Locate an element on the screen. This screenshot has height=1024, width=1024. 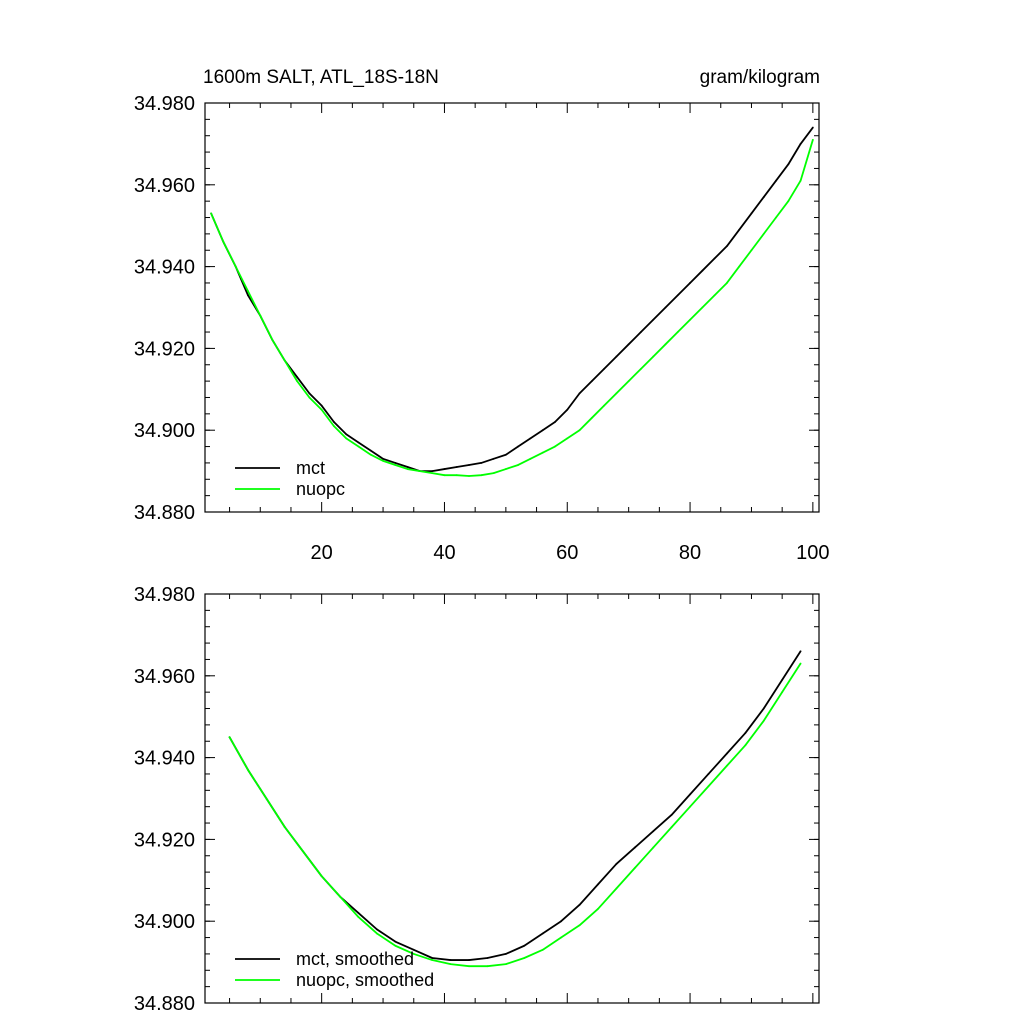
y-tick-label: 34.880 is located at coordinates (164, 513).